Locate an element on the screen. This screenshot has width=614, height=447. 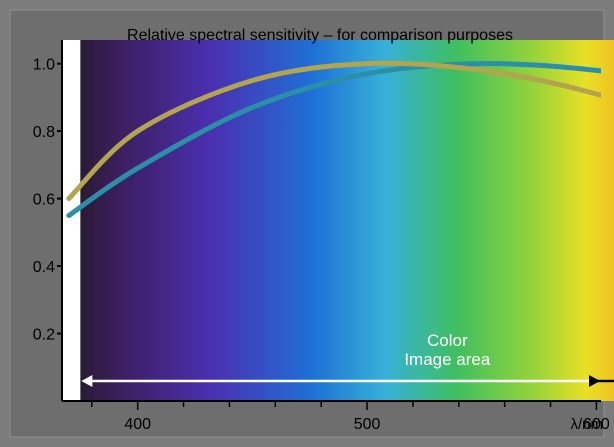
color-area-label-line2: Image area is located at coordinates (447, 359).